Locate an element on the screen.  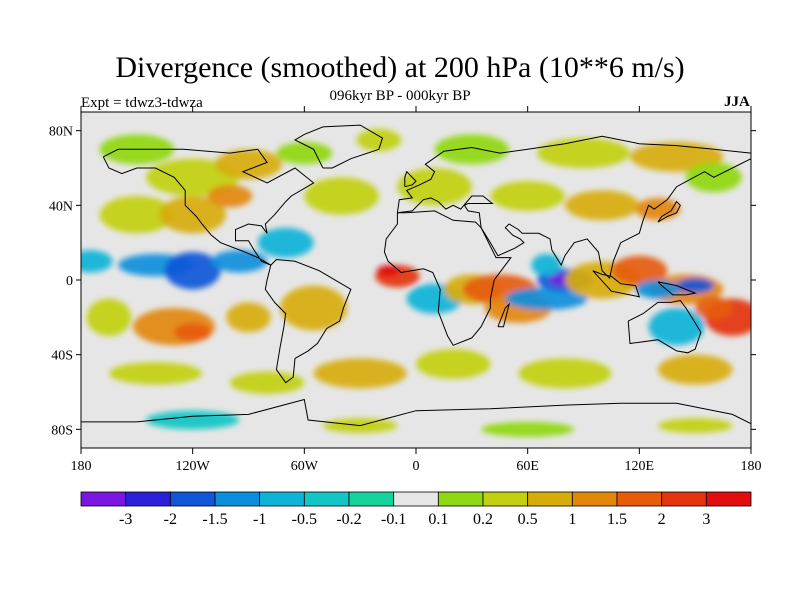
colorbar-label: -3 is located at coordinates (125, 519).